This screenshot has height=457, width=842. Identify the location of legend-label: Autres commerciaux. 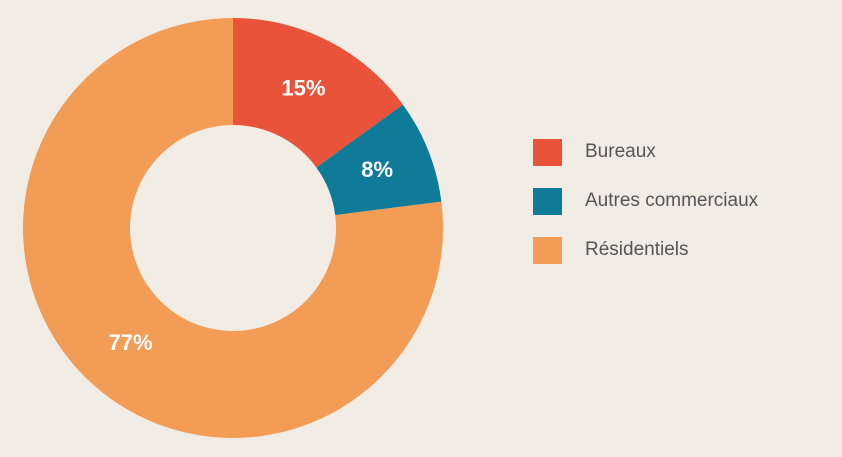
(672, 200).